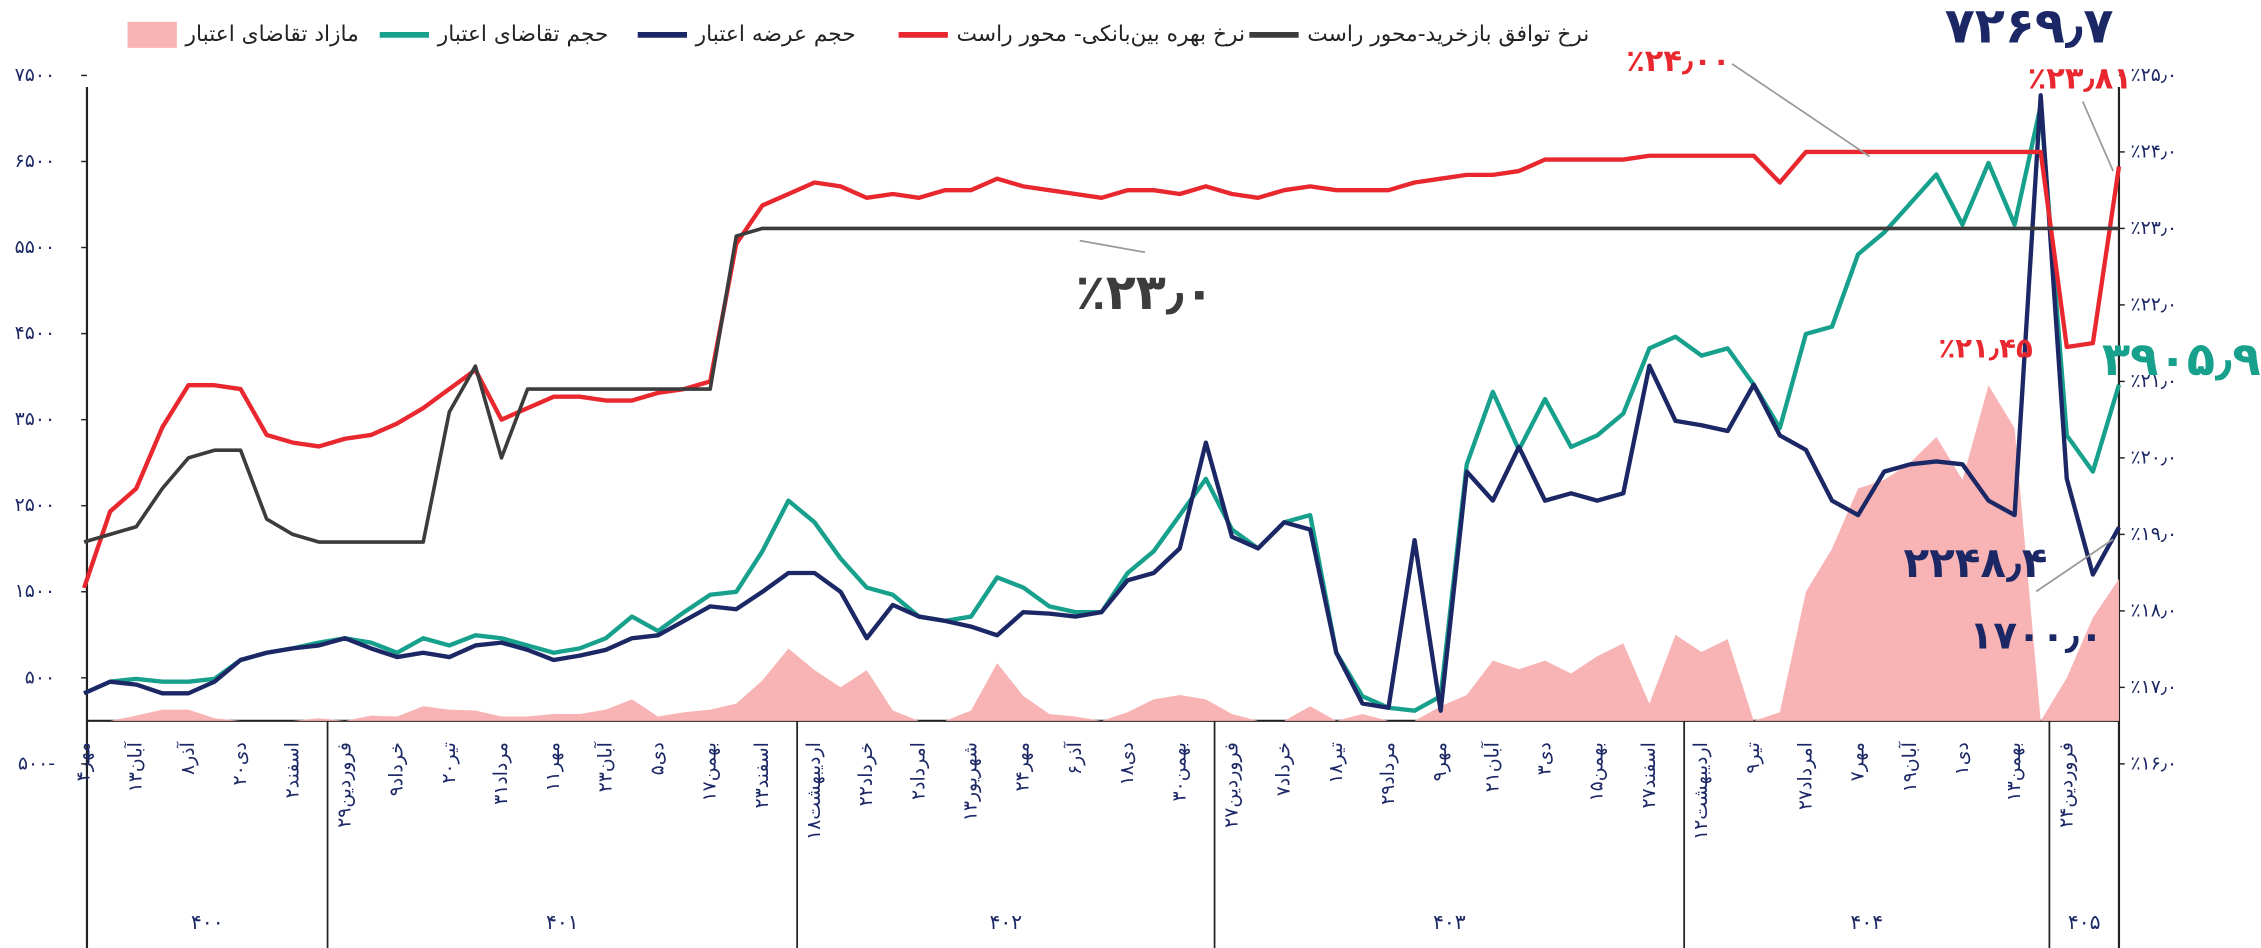 This screenshot has height=948, width=2261. Describe the element at coordinates (918, 771) in the screenshot. I see `x-tick-label: ۲امرداد` at that location.